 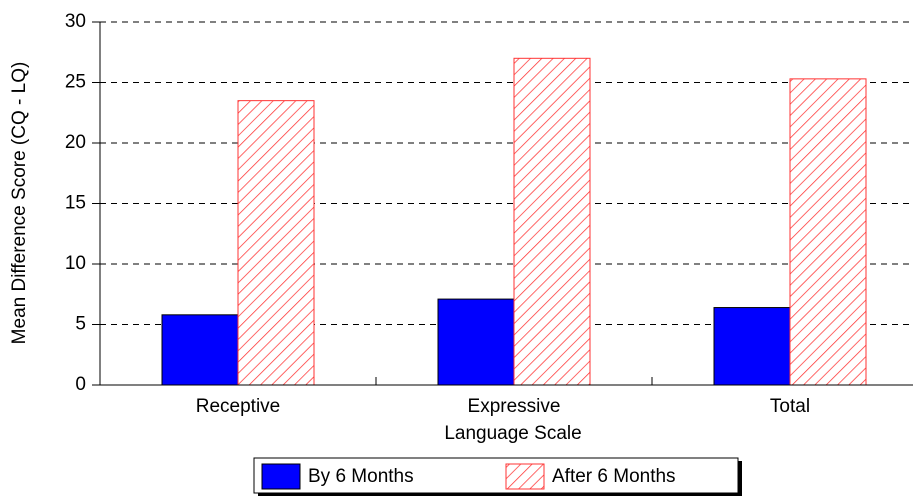 What do you see at coordinates (514, 406) in the screenshot?
I see `x-tick-label: Expressive` at bounding box center [514, 406].